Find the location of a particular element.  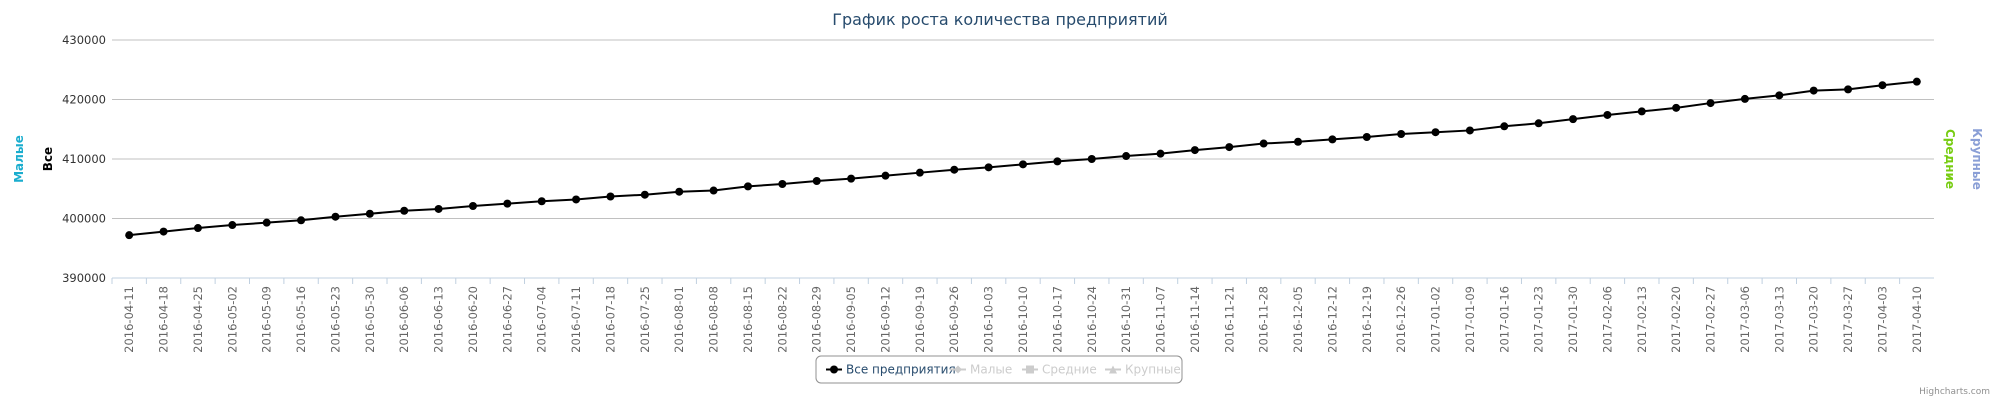

x-tick-label: 2016-08-22 is located at coordinates (782, 319).